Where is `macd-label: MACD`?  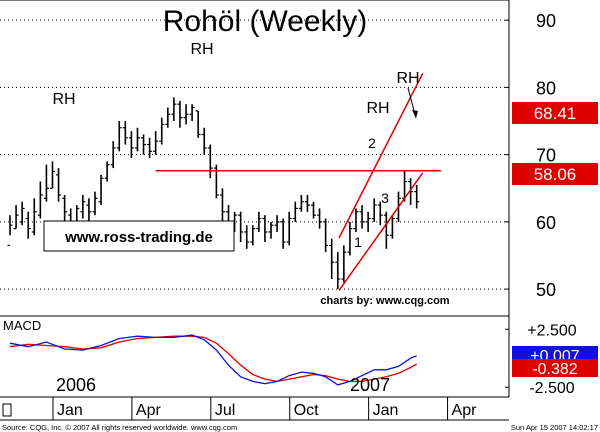 macd-label: MACD is located at coordinates (22, 325).